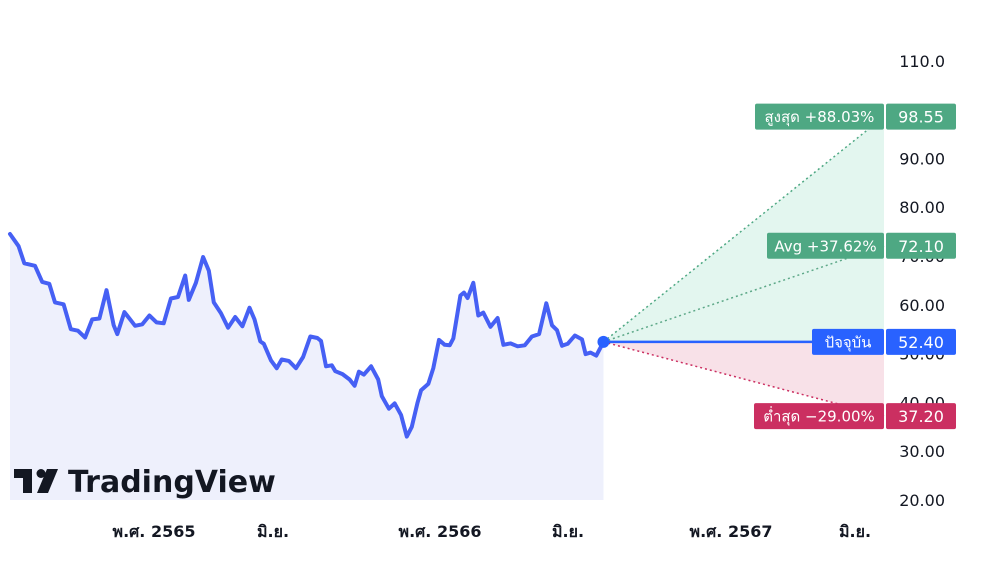 The width and height of the screenshot is (1000, 585). Describe the element at coordinates (743, 229) in the screenshot. I see `forecast-upside-area` at that location.